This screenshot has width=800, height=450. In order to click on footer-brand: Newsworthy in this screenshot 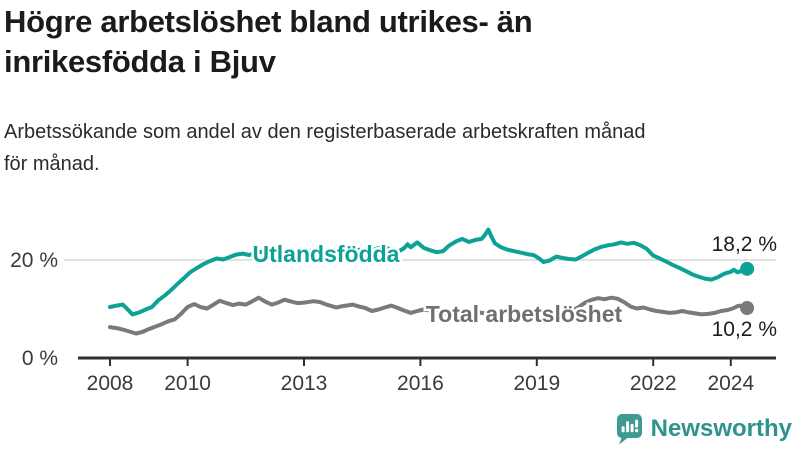, I will do `click(703, 428)`.